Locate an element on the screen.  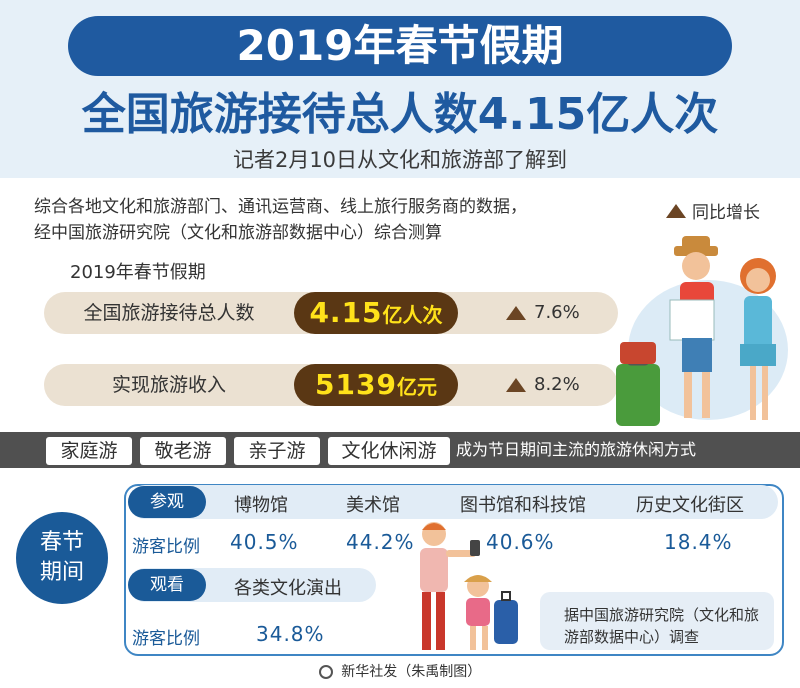
family-illustration is located at coordinates (469, 586).